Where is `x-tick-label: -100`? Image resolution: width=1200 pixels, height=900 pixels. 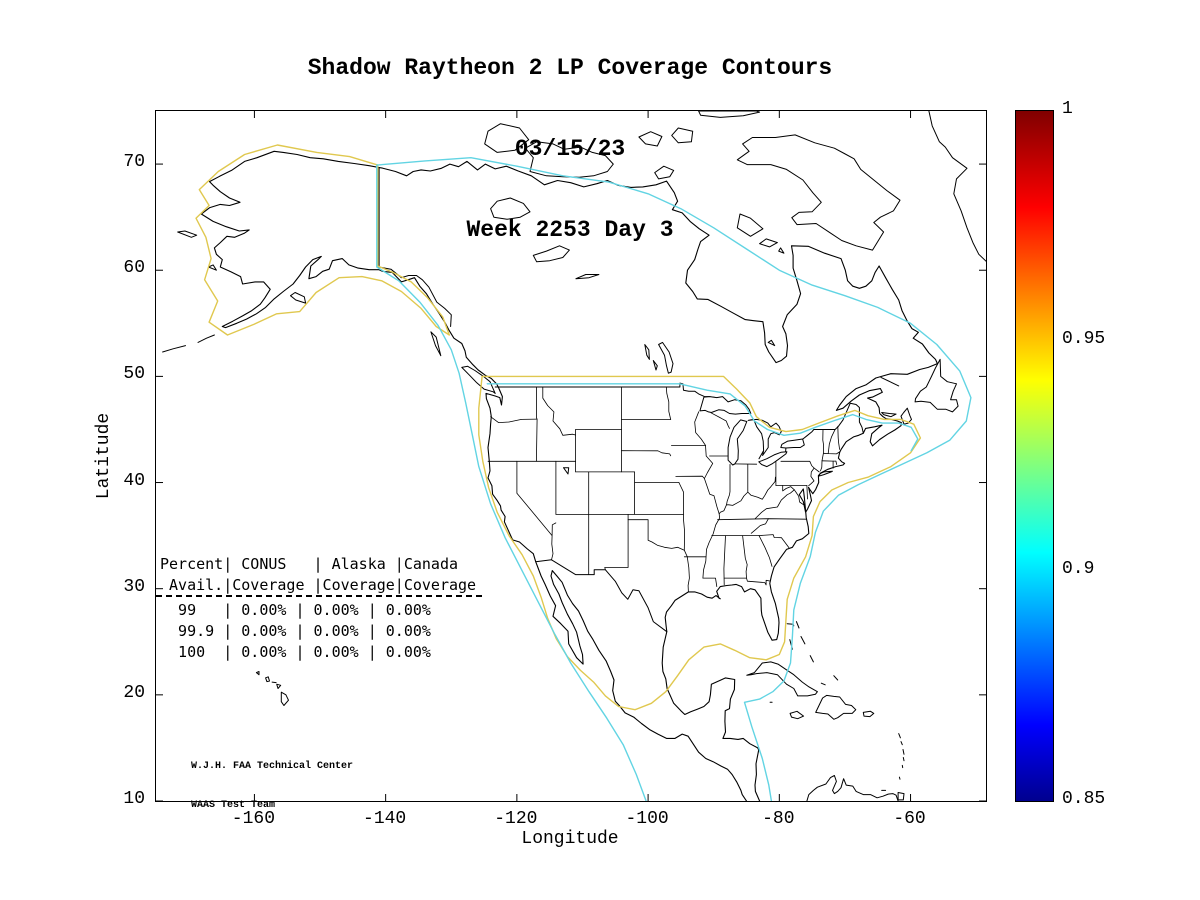
x-tick-label: -100 is located at coordinates (647, 819).